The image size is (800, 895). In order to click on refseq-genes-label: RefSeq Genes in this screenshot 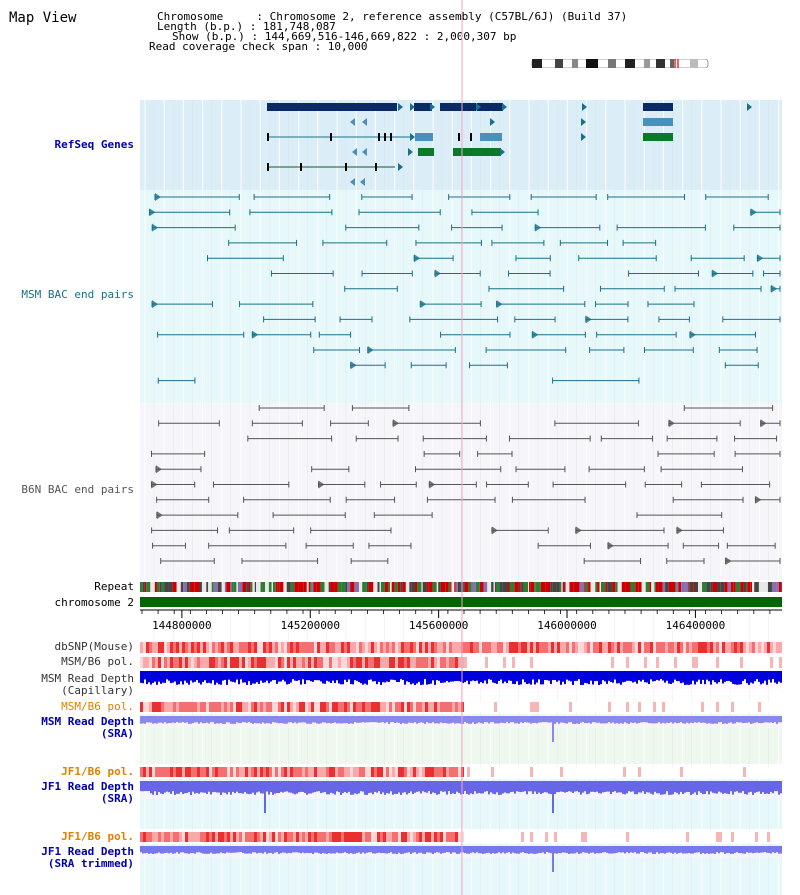, I will do `click(94, 144)`.